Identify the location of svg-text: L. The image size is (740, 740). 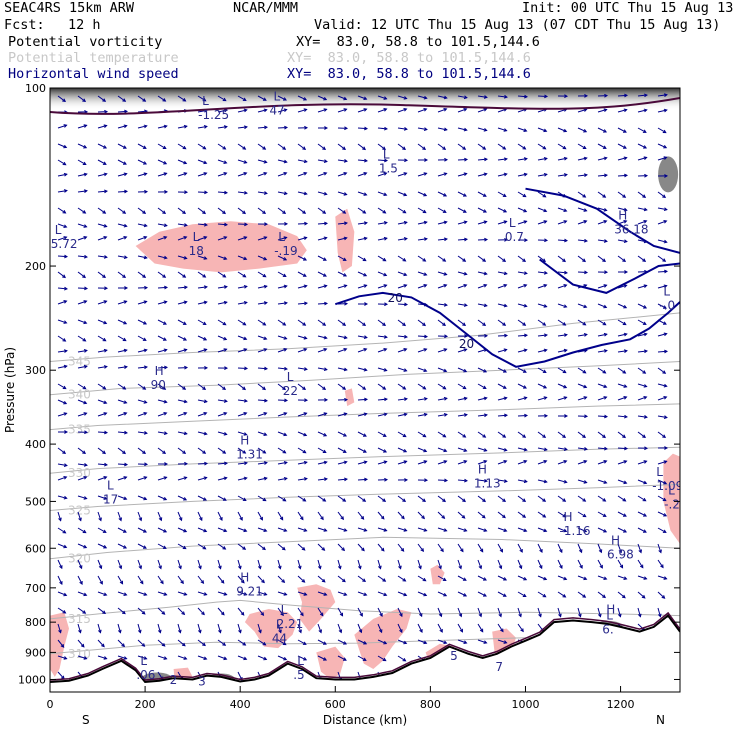
(276, 96).